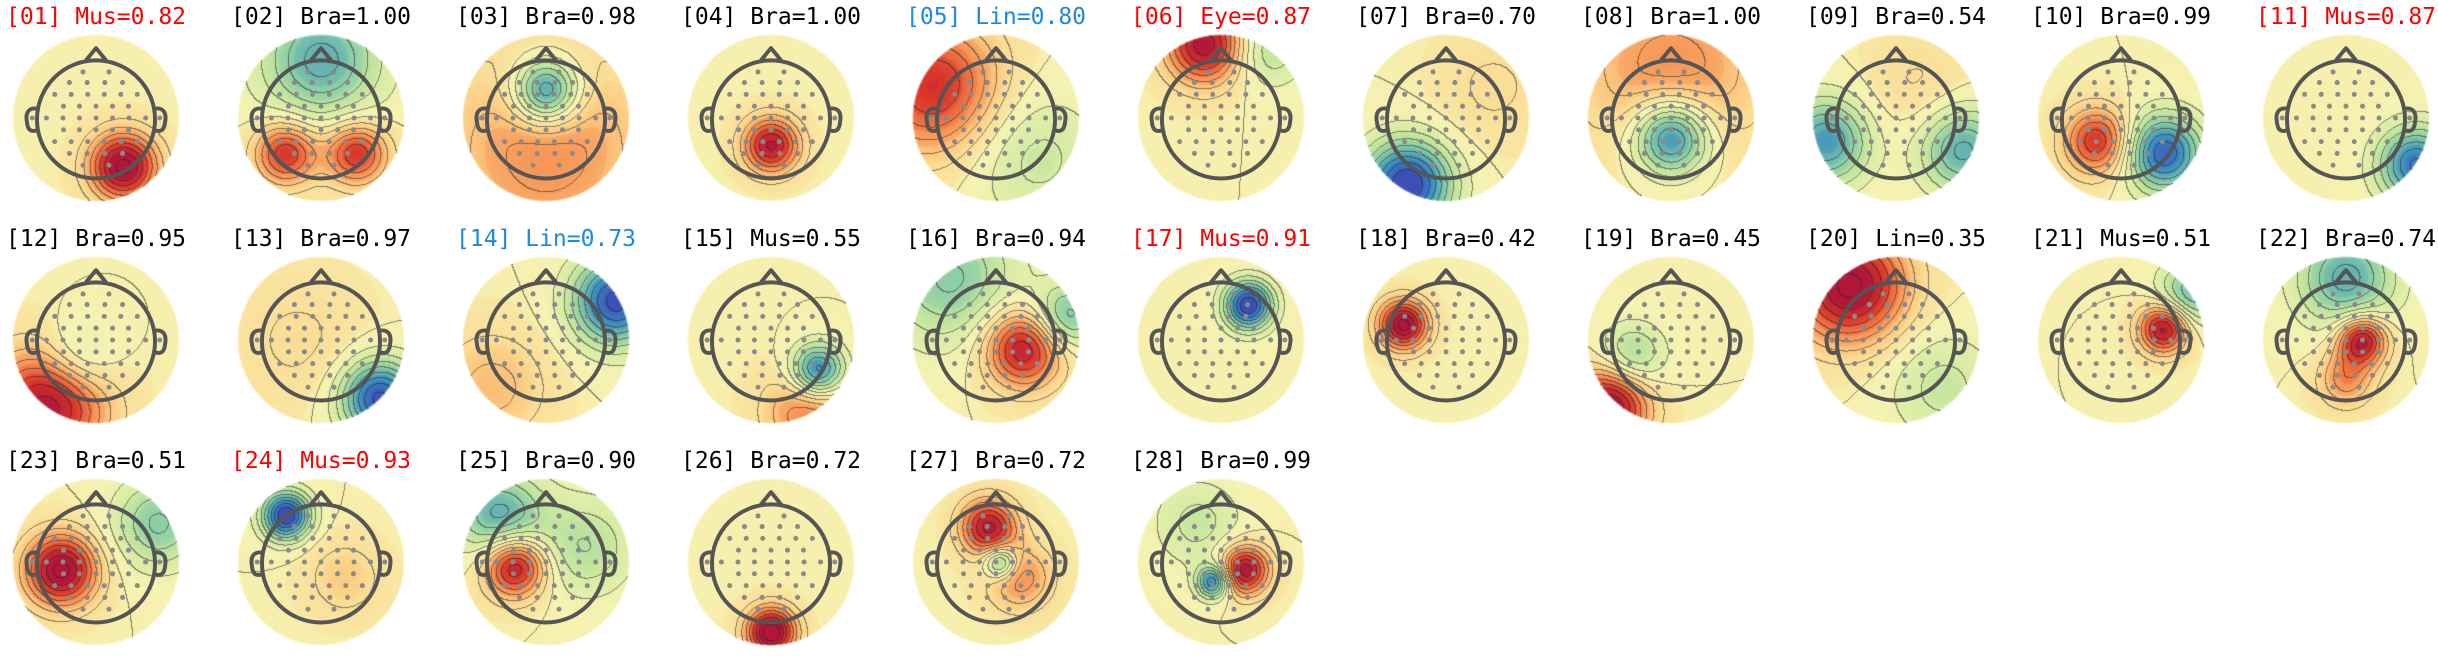  Describe the element at coordinates (118, 113) in the screenshot. I see `component-01: [01] Mus=0.82` at that location.